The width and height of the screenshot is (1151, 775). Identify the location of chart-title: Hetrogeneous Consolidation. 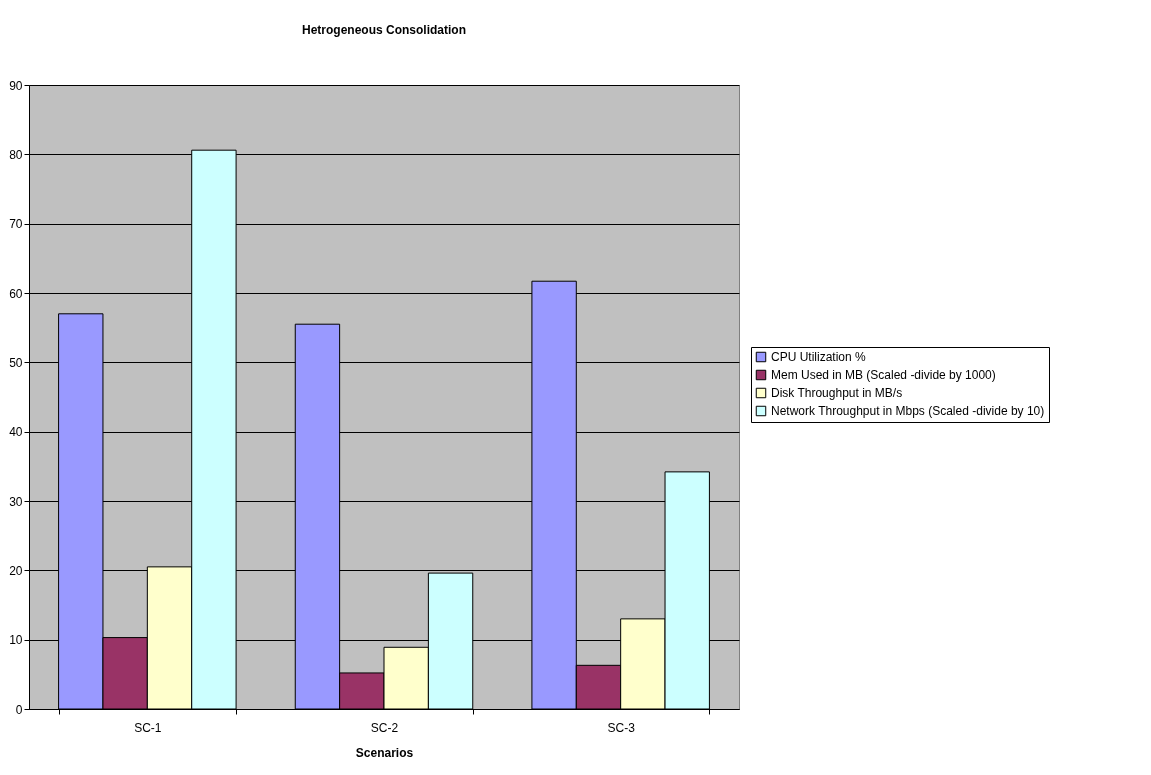
(384, 30).